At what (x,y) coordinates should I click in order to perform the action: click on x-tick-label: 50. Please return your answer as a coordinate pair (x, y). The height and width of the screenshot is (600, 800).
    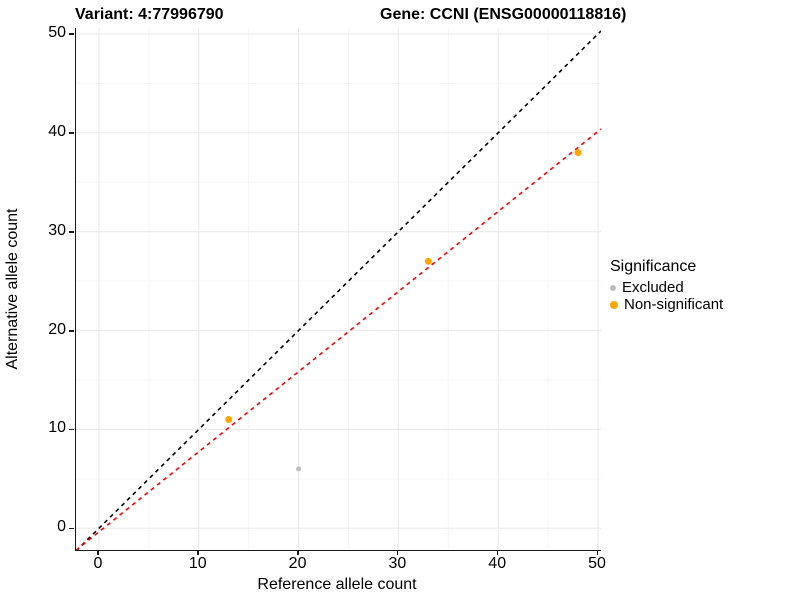
    Looking at the image, I should click on (597, 563).